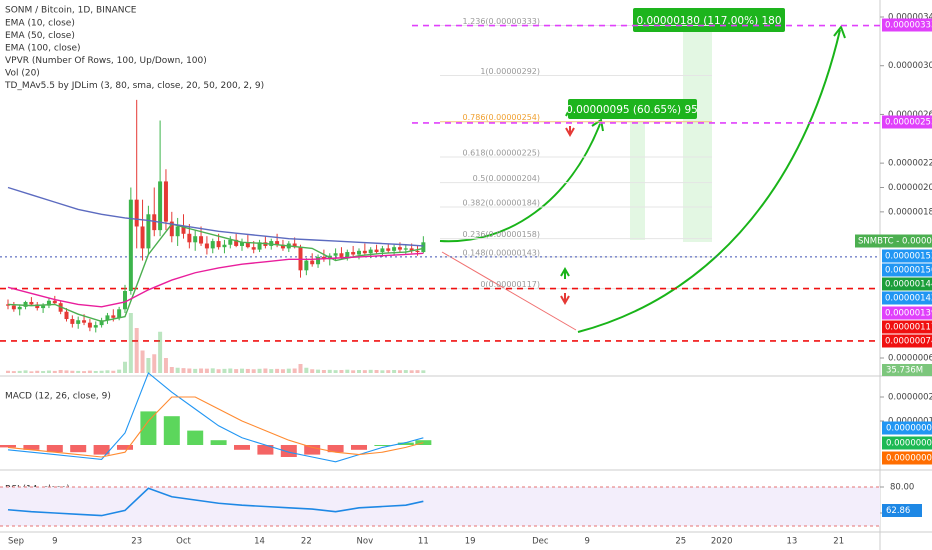 This screenshot has height=550, width=932. Describe the element at coordinates (71, 11) in the screenshot. I see `chart-title: SONM / Bitcoin, 1D, BINANCE` at that location.